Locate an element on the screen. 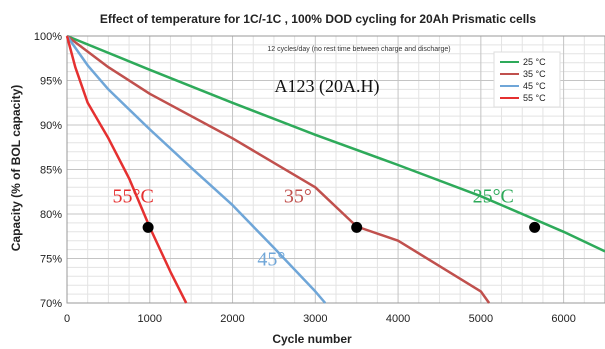  x-tick-label: 0 is located at coordinates (67, 319).